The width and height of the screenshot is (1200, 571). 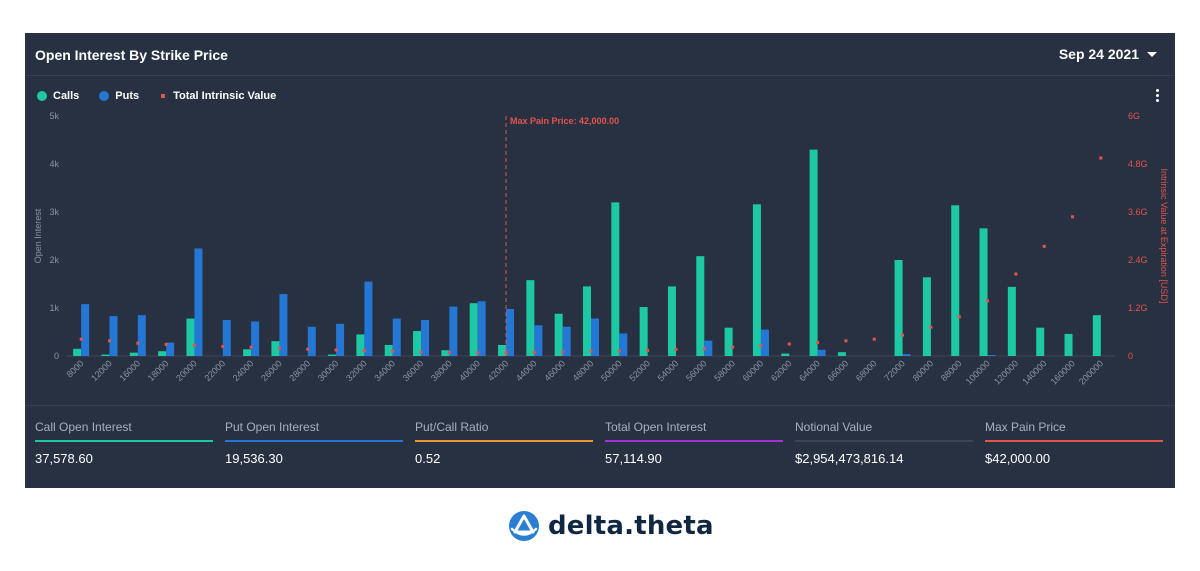 I want to click on x-tick-label: 20000, so click(x=186, y=370).